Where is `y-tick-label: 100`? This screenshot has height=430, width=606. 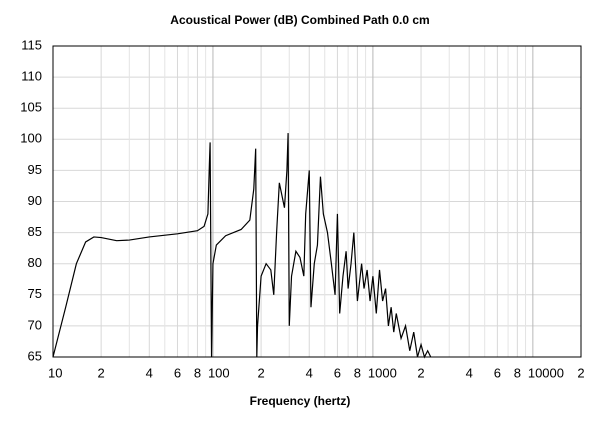
y-tick-label: 100 is located at coordinates (31, 138).